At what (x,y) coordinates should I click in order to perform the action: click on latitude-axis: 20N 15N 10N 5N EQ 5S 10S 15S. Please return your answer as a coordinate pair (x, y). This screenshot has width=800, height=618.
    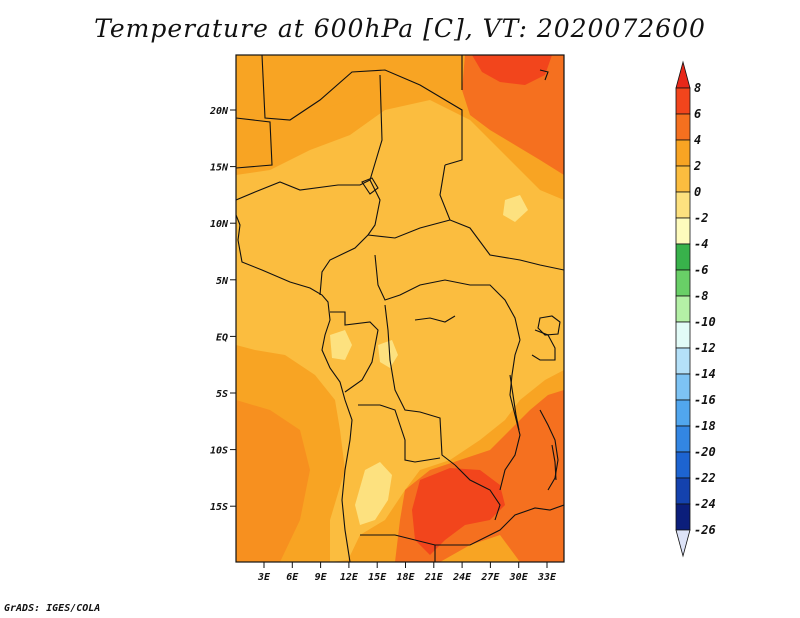
    Looking at the image, I should click on (222, 309).